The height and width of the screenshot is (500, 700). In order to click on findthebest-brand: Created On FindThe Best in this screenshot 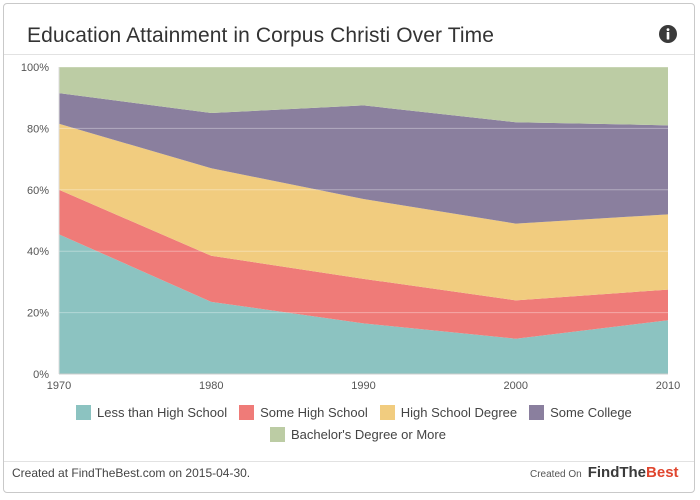, I will do `click(604, 472)`.